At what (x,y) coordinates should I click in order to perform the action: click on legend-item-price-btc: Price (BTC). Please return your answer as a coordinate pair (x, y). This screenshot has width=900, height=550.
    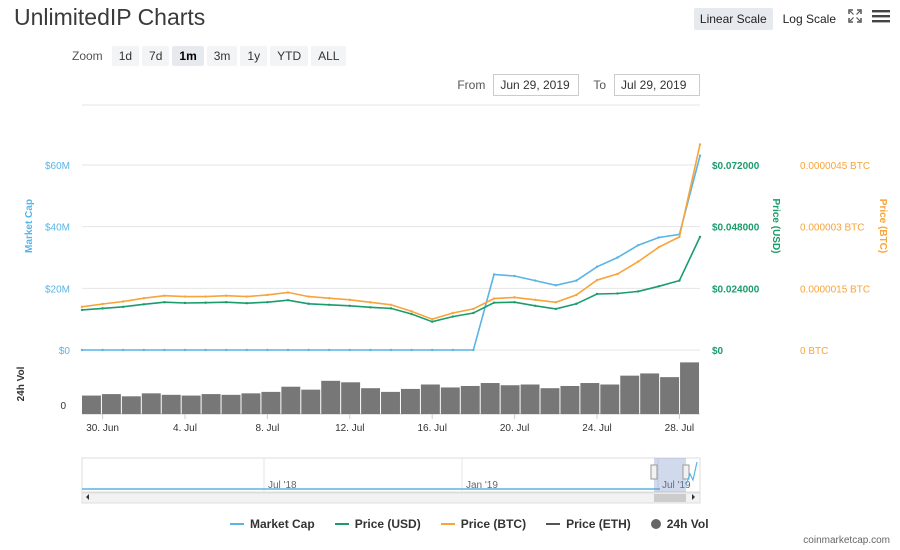
    Looking at the image, I should click on (483, 524).